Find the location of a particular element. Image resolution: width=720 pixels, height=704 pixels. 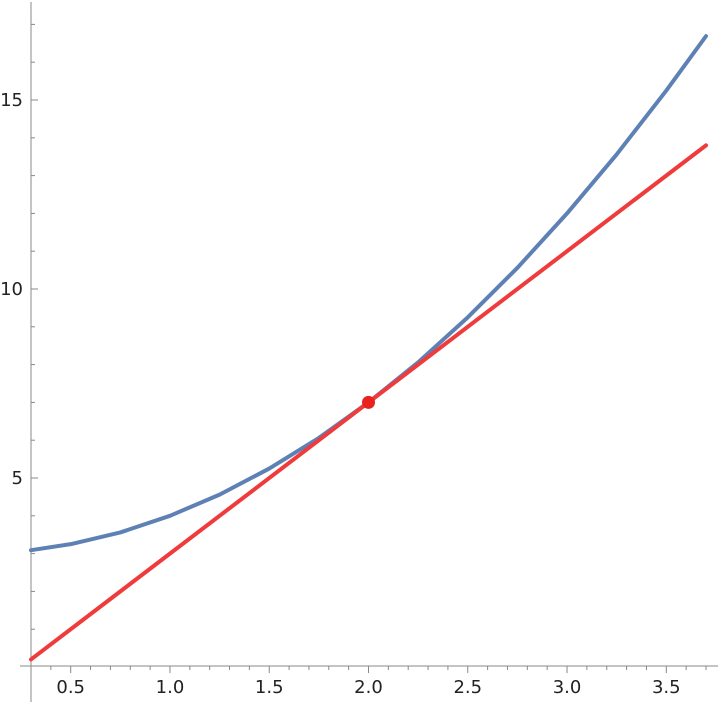

x-tick-label: 0.5 is located at coordinates (70, 687).